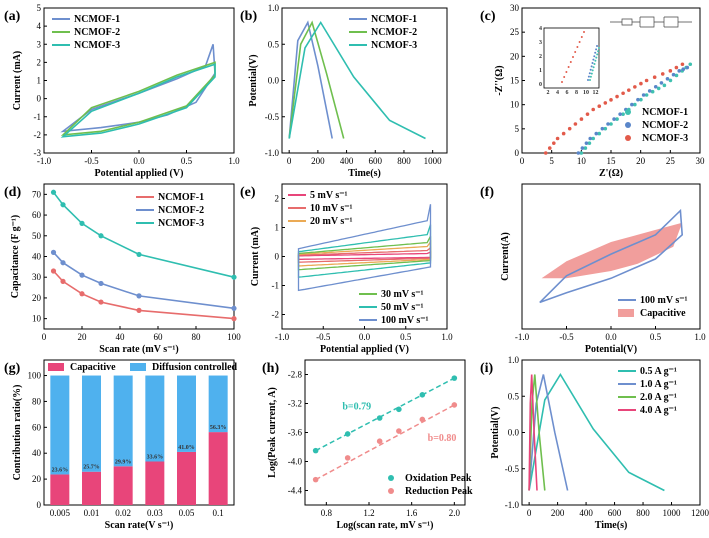  What do you see at coordinates (37, 427) in the screenshot?
I see `g-ytick-label: 60` at bounding box center [37, 427].